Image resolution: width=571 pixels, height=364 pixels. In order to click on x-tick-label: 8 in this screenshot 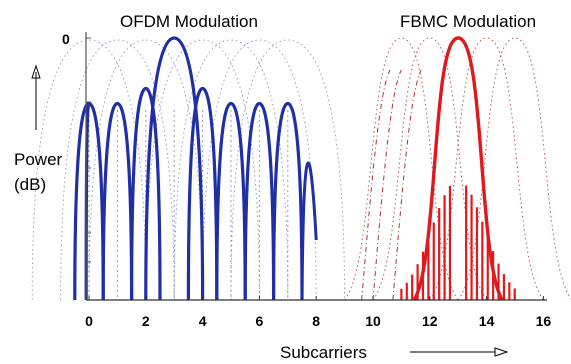, I will do `click(316, 321)`.